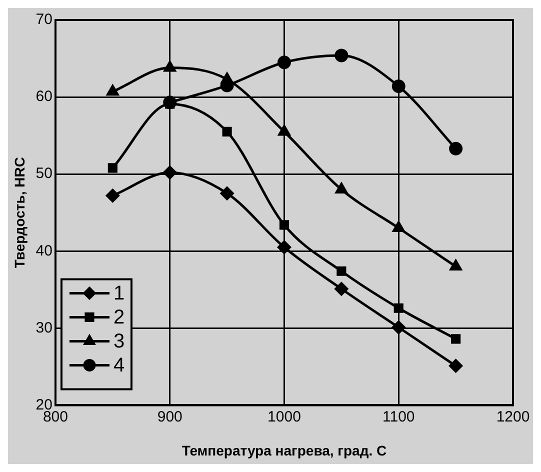 The width and height of the screenshot is (541, 472). Describe the element at coordinates (19, 212) in the screenshot. I see `y-axis-title: Твердость, HRC` at that location.